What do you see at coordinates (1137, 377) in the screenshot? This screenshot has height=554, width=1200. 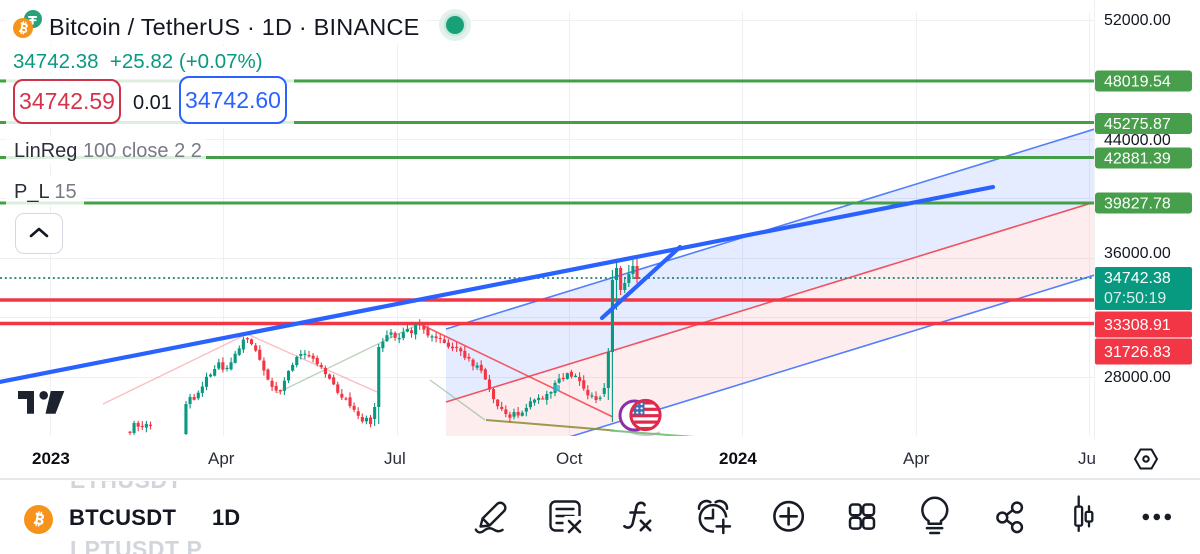 I see `svg-text: 28000.00` at bounding box center [1137, 377].